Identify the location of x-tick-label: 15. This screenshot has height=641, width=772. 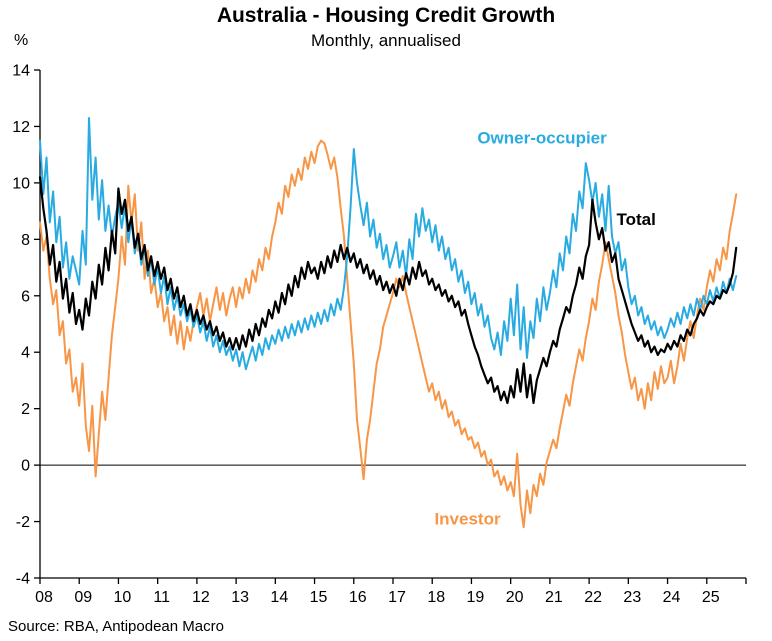
(319, 597).